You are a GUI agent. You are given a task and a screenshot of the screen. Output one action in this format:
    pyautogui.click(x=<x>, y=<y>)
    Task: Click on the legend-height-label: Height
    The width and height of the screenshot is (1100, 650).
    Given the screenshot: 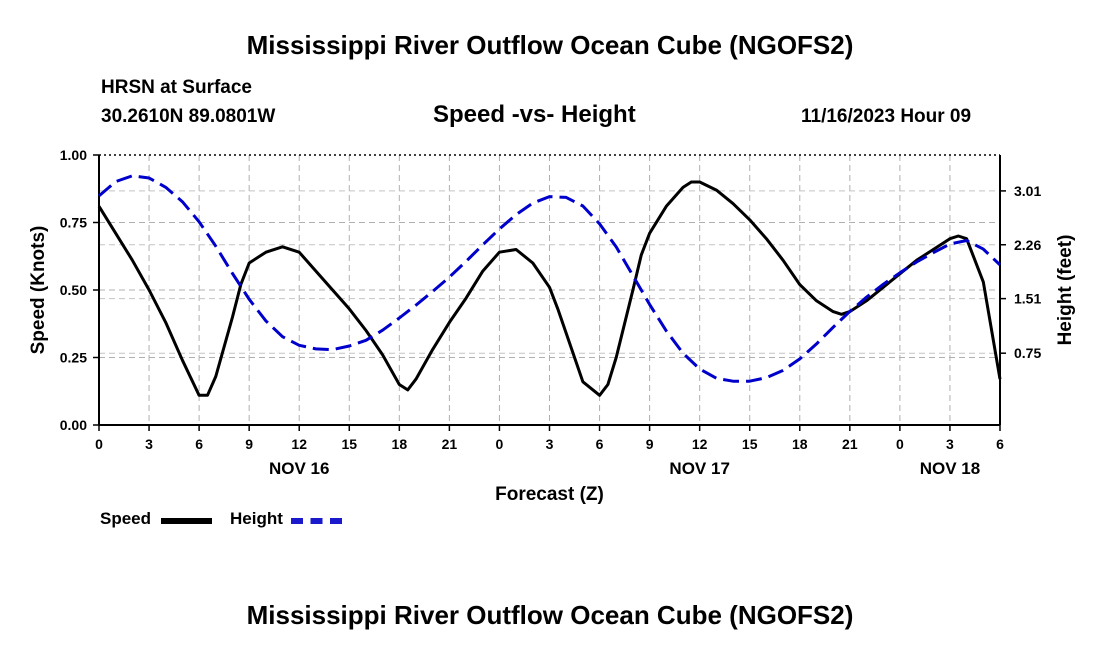 What is the action you would take?
    pyautogui.click(x=256, y=518)
    